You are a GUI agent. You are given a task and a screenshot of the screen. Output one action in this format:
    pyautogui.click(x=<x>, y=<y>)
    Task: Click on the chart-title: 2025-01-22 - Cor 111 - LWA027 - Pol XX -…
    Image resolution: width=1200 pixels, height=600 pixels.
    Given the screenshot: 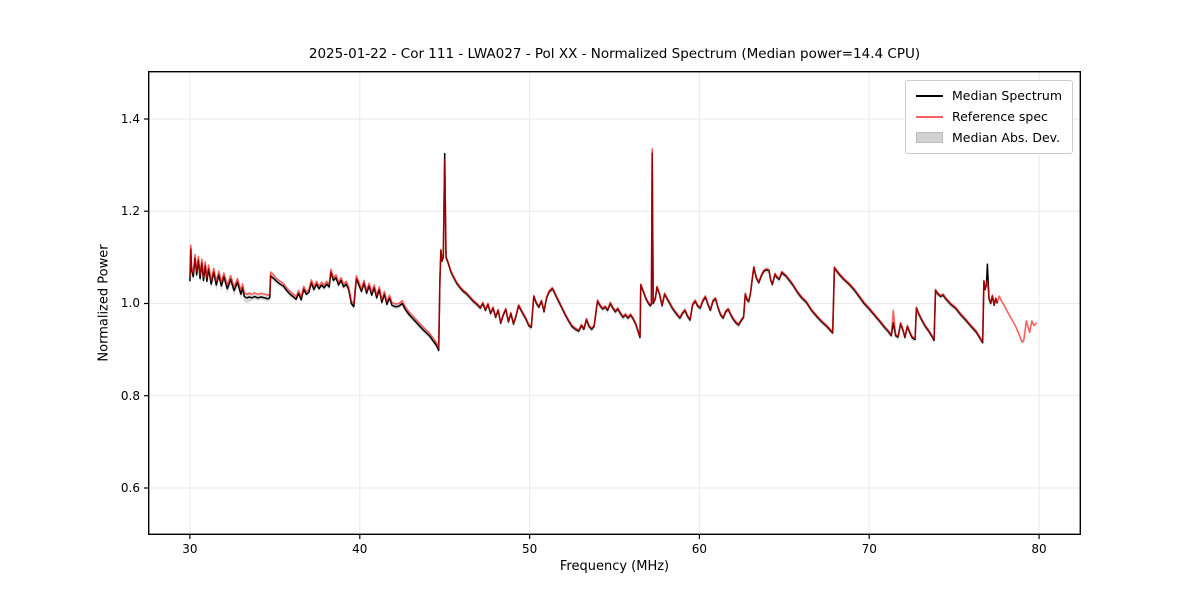 What is the action you would take?
    pyautogui.click(x=614, y=54)
    